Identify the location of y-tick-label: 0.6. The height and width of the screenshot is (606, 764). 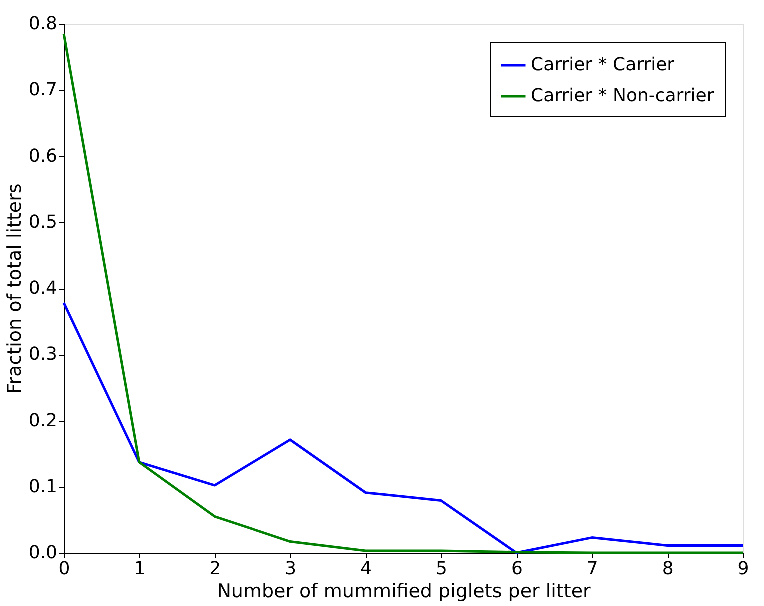
(43, 156).